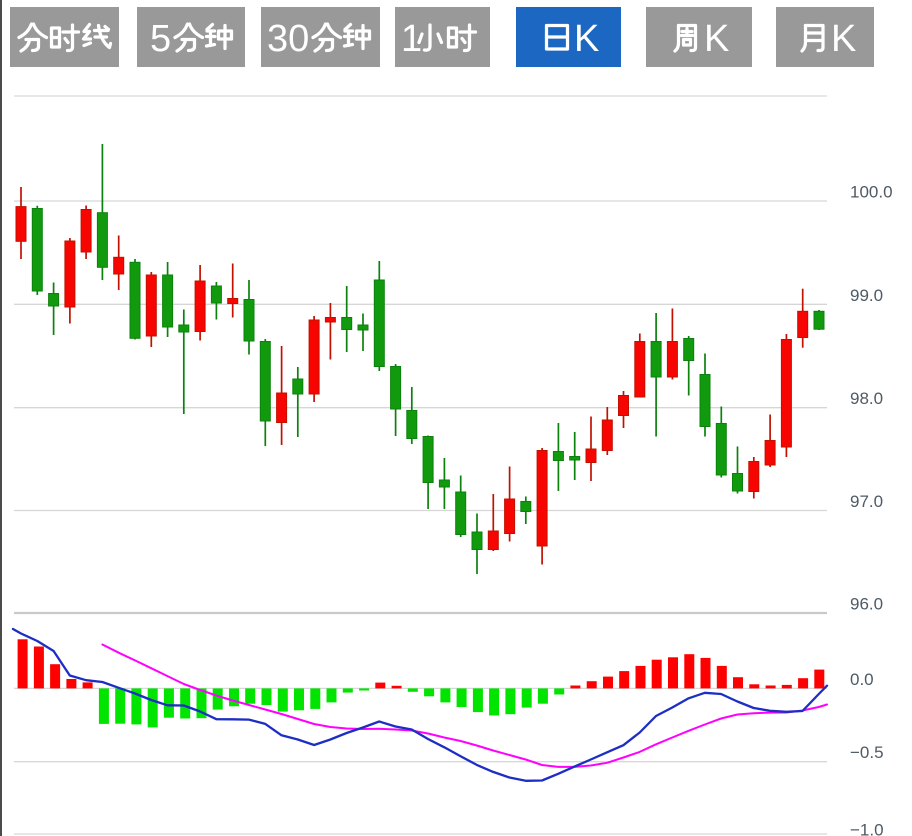  Describe the element at coordinates (867, 828) in the screenshot. I see `svg-text: −1.0` at that location.